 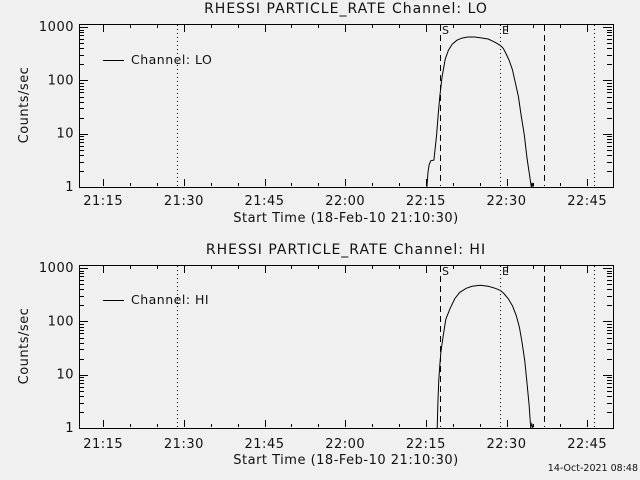 I want to click on chart-title-hi: RHESSI PARTICLE_RATE Channel: HI, so click(x=346, y=250).